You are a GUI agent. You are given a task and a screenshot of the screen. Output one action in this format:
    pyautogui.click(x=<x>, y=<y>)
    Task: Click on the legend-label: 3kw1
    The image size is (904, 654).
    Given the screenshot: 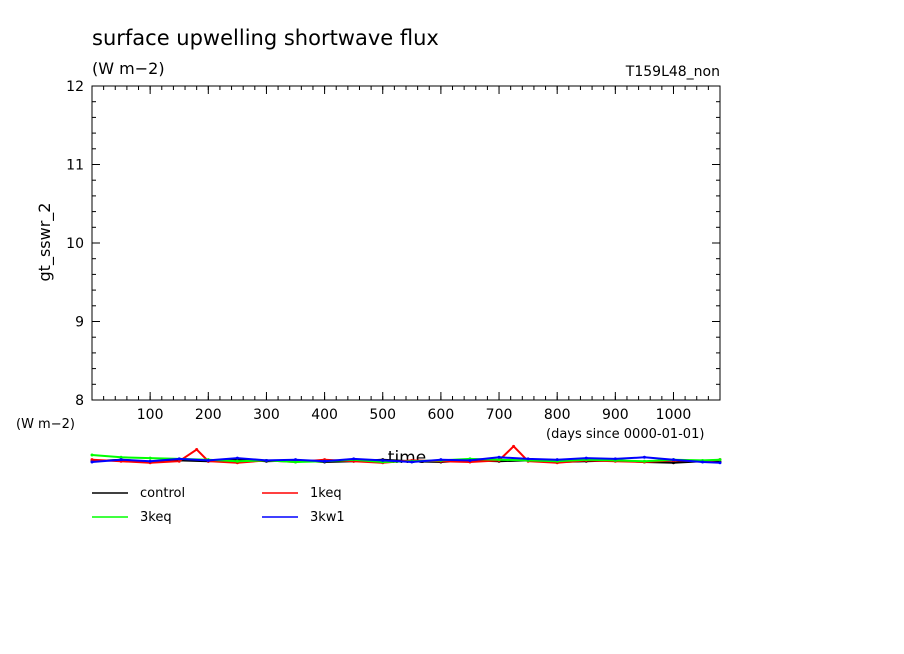 What is the action you would take?
    pyautogui.click(x=327, y=517)
    